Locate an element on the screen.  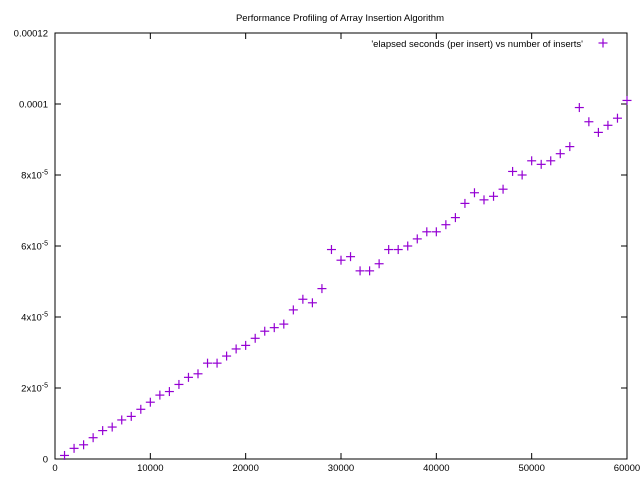
legend-entry-marker is located at coordinates (603, 43).